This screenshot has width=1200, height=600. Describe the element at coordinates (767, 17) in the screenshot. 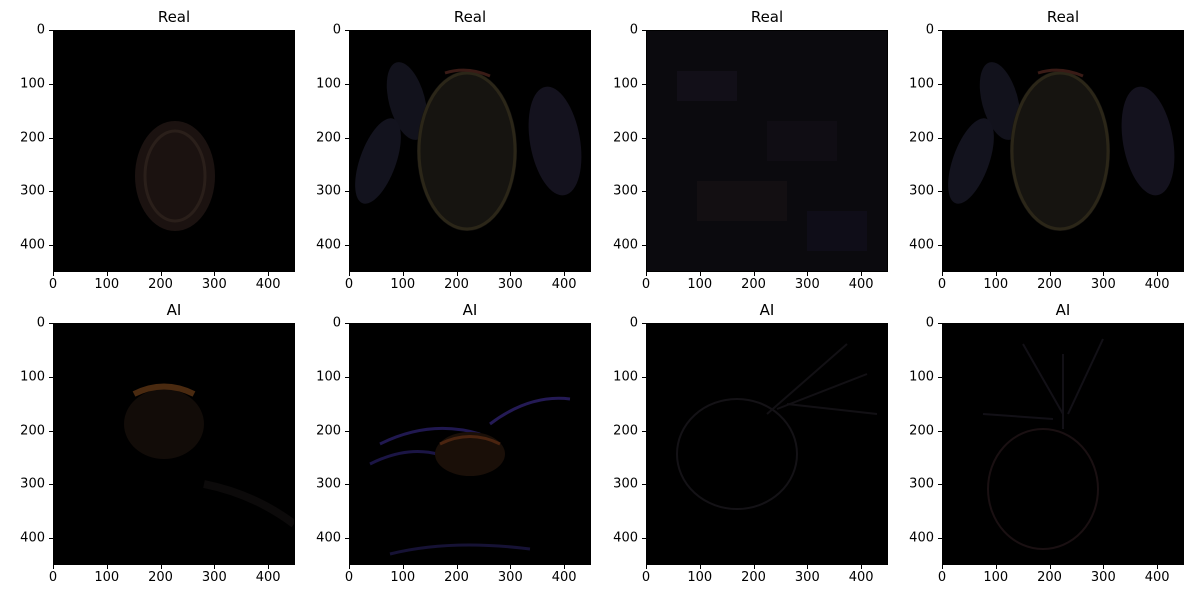

I see `panel-title: Real` at that location.